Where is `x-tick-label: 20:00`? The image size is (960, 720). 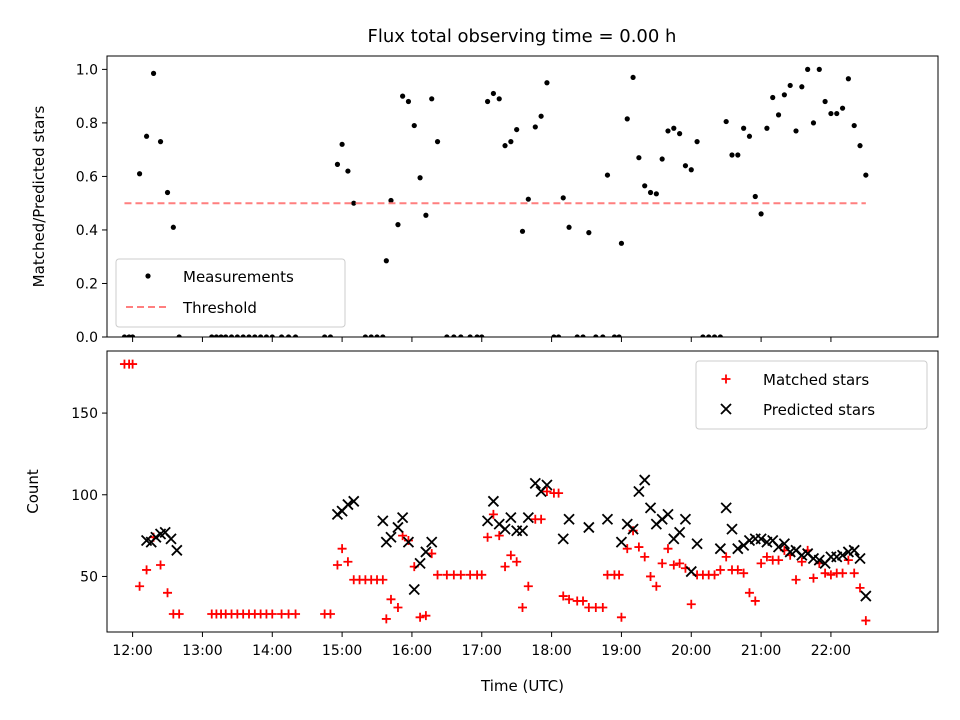
x-tick-label: 20:00 is located at coordinates (691, 651).